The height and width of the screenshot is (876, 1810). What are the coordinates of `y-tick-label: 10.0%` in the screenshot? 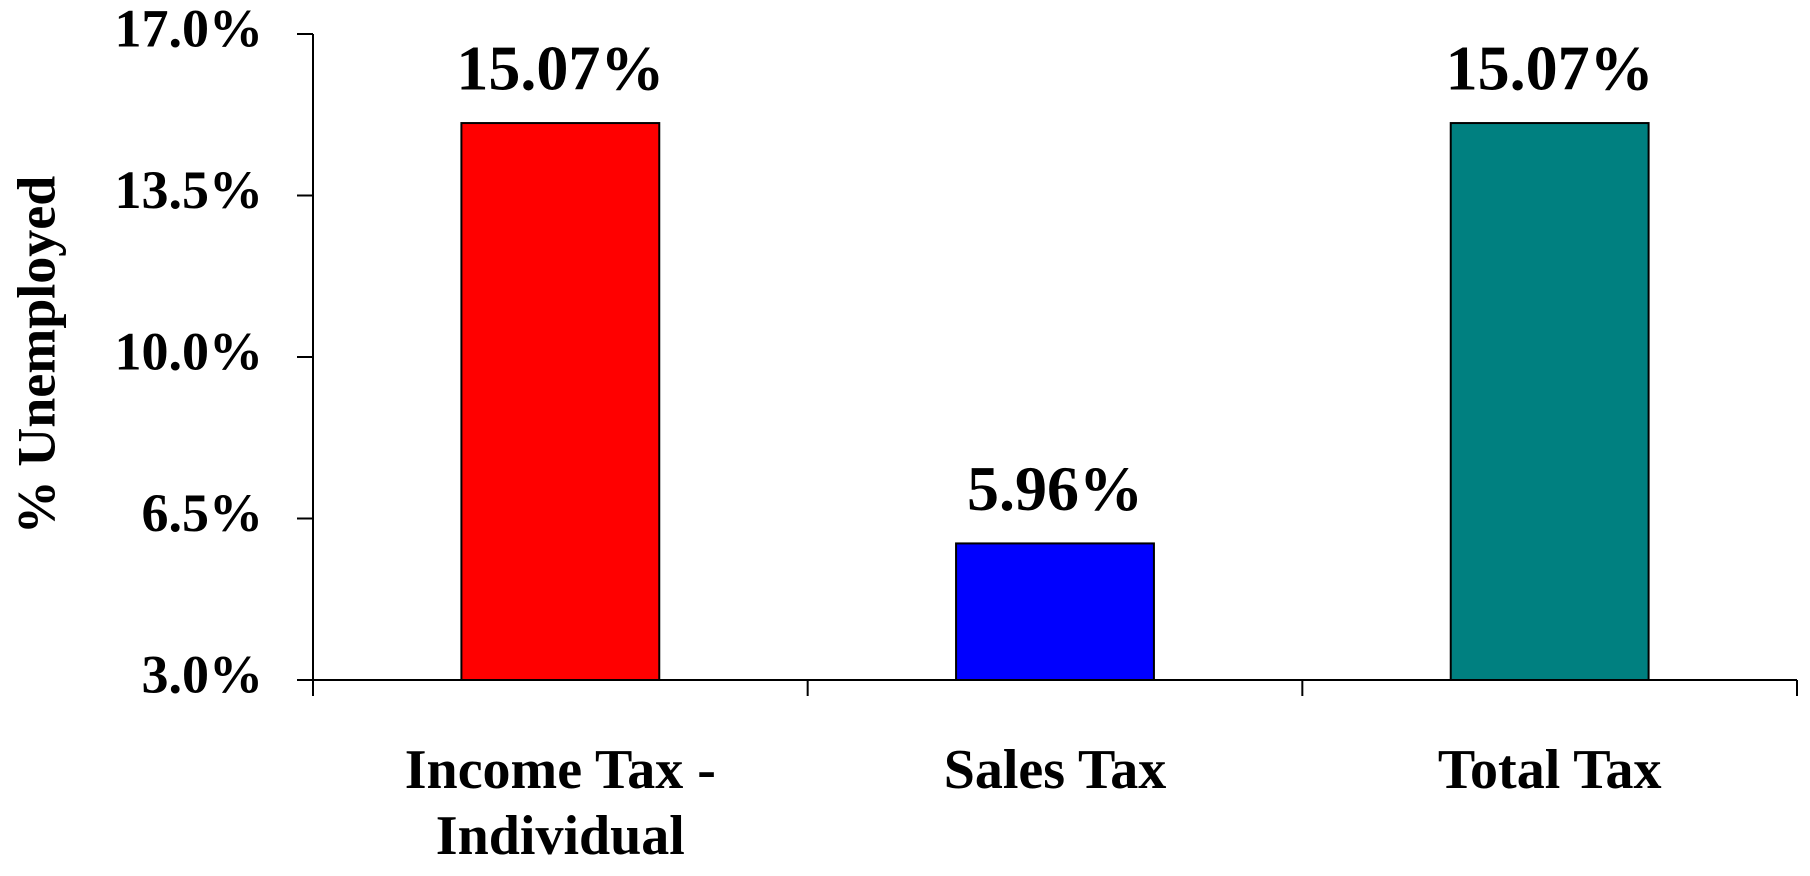 It's located at (189, 351).